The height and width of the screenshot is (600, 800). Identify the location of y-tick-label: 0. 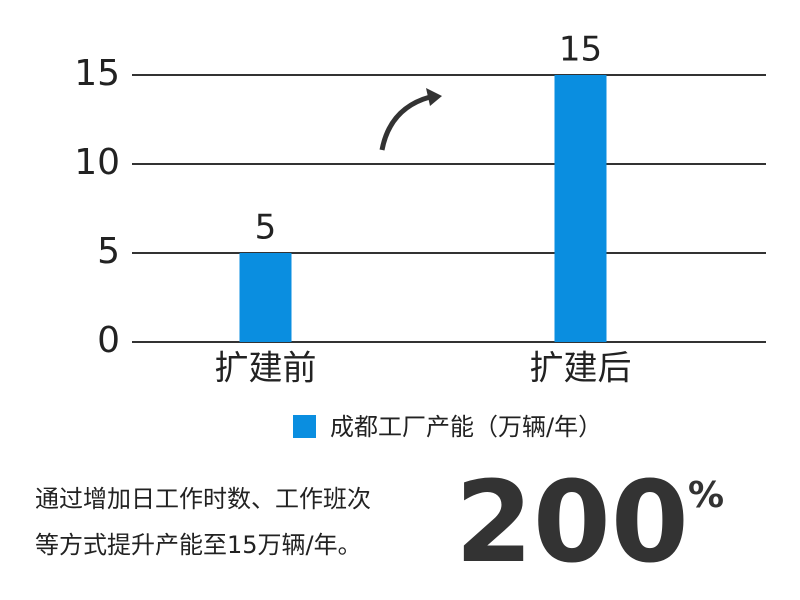
(108, 340).